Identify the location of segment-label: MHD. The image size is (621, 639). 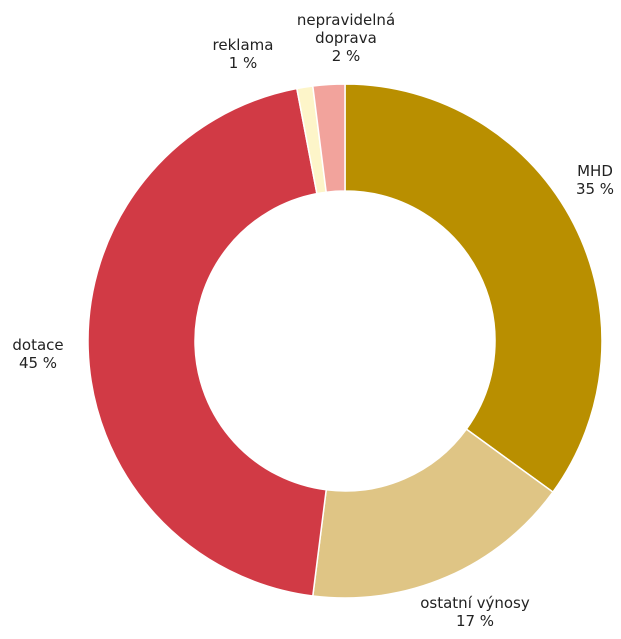
(595, 171).